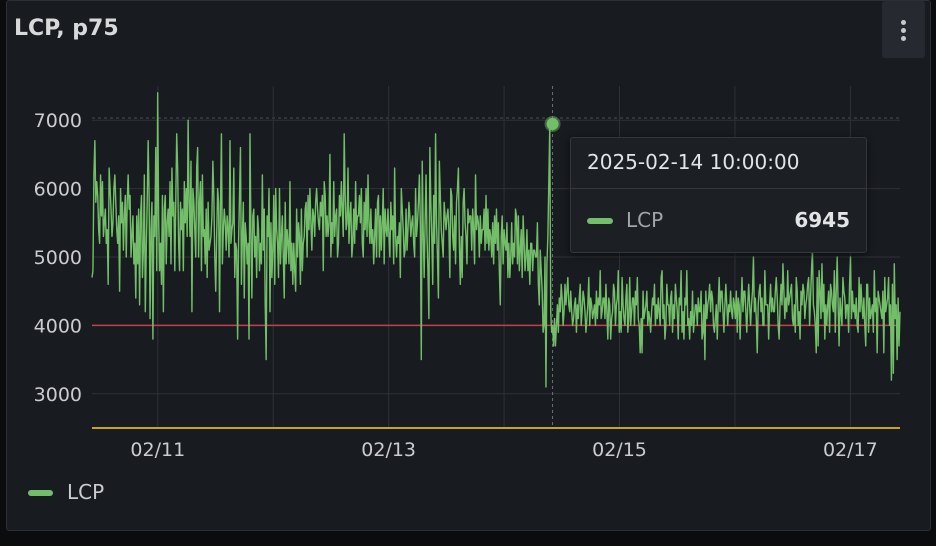  What do you see at coordinates (619, 450) in the screenshot?
I see `x-tick-label: 02/15` at bounding box center [619, 450].